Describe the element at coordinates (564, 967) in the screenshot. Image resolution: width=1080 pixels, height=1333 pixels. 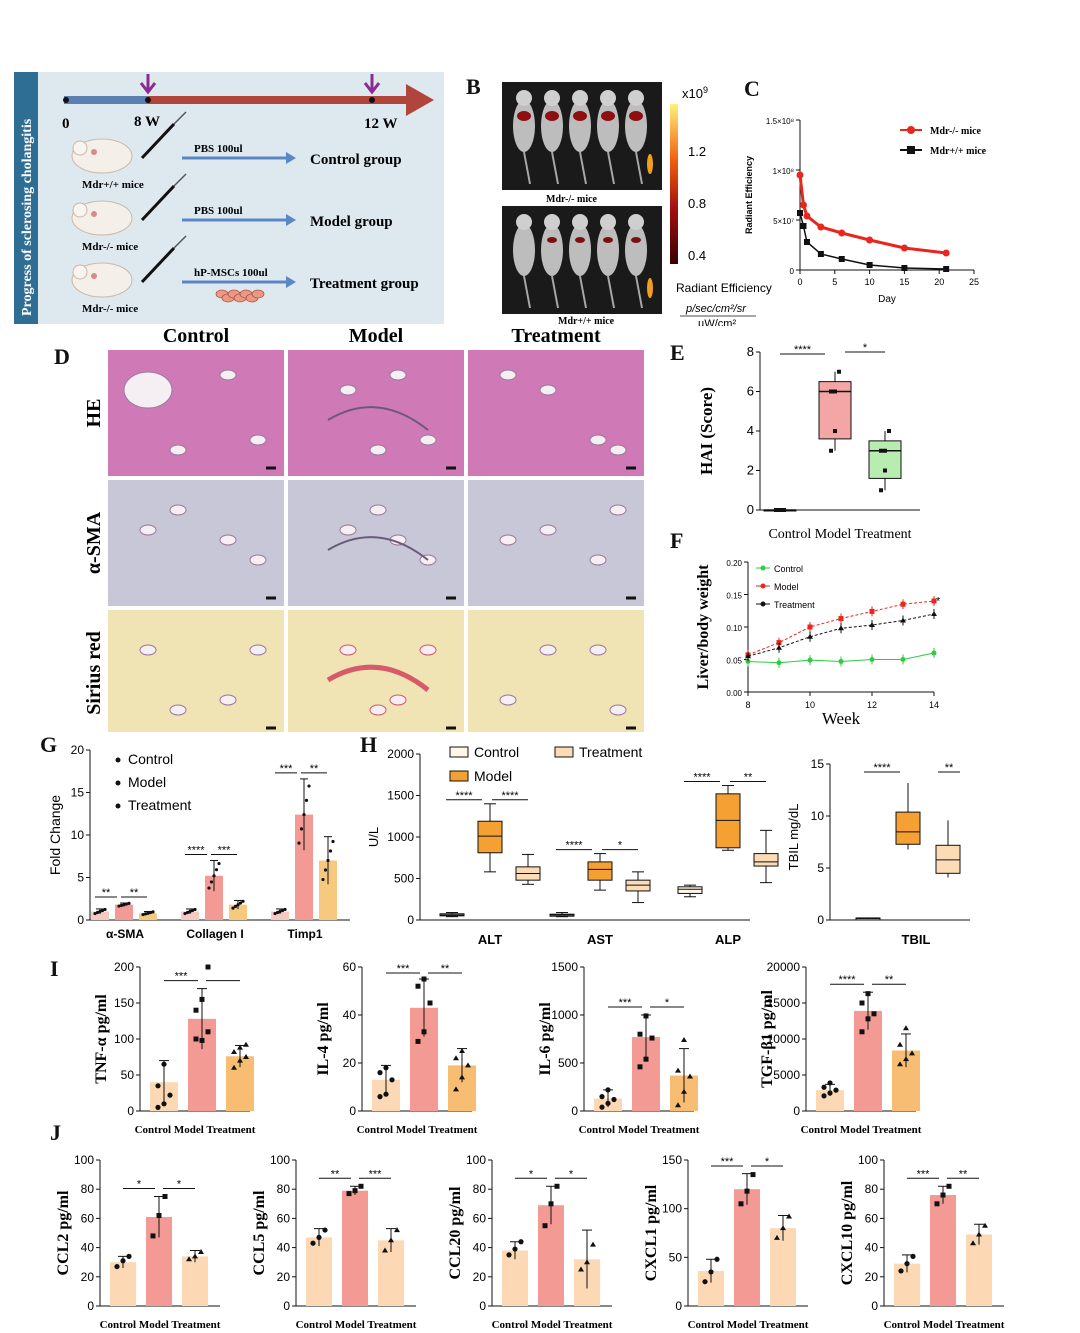
I see `i-2-y-ticklabel-3: 1500` at that location.